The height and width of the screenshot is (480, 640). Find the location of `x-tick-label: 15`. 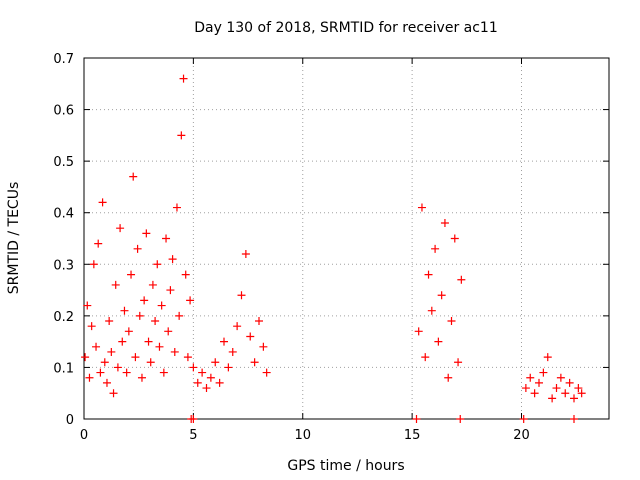

x-tick-label: 15 is located at coordinates (412, 435).